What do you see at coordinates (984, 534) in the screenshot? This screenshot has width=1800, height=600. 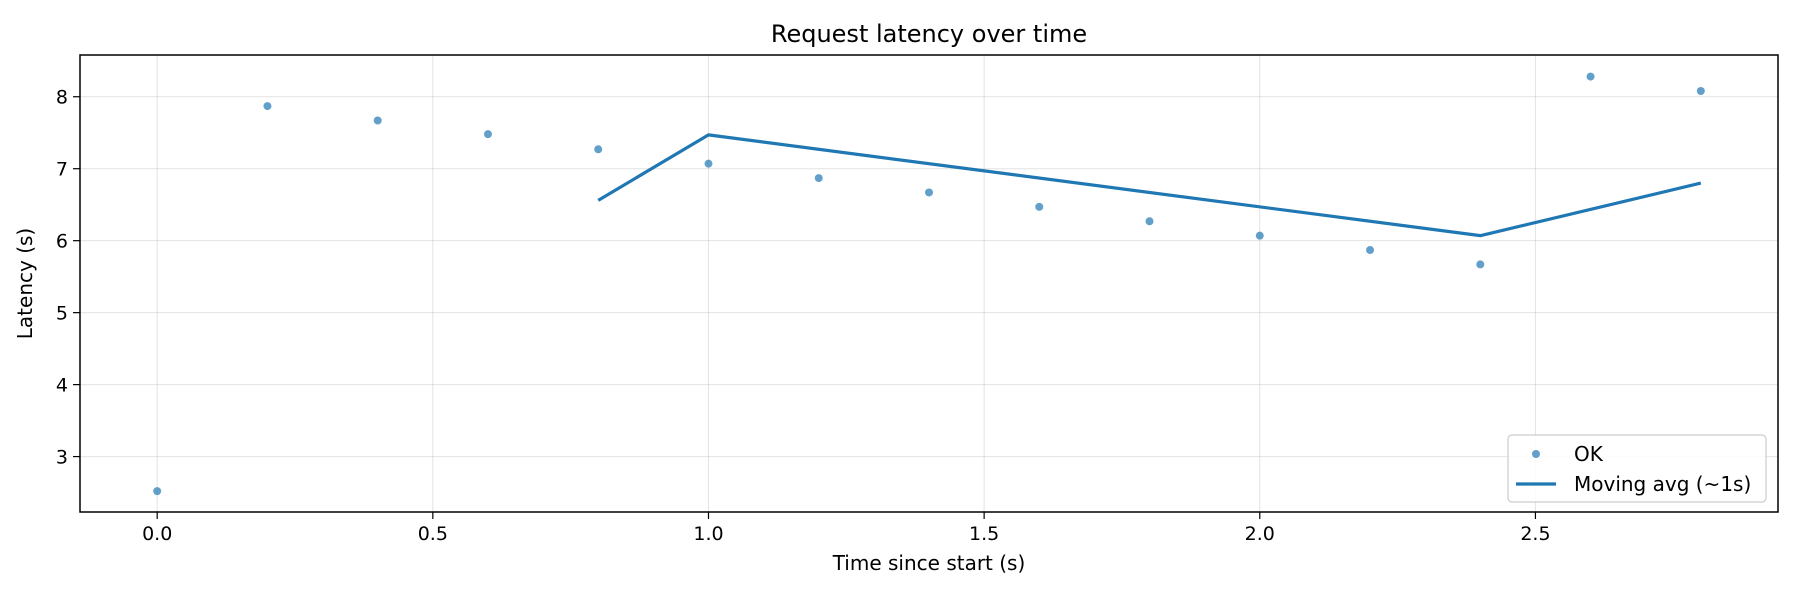 I see `x-tick-label: 1.5` at bounding box center [984, 534].